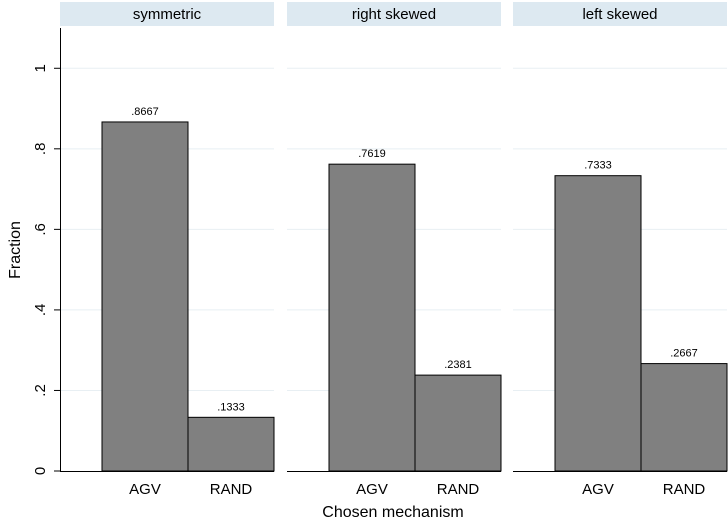  Describe the element at coordinates (372, 489) in the screenshot. I see `category-label-1-0: AGV` at that location.